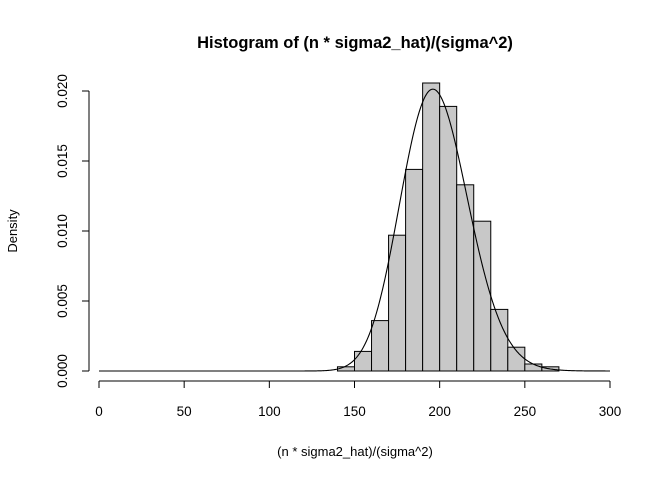  Describe the element at coordinates (269, 411) in the screenshot. I see `x-tick-label: 100` at that location.